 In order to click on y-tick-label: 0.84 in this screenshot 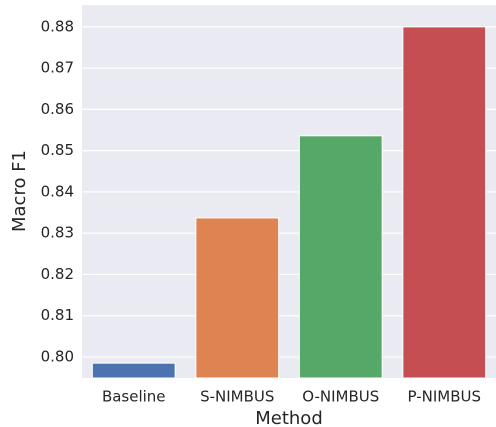, I will do `click(57, 191)`.